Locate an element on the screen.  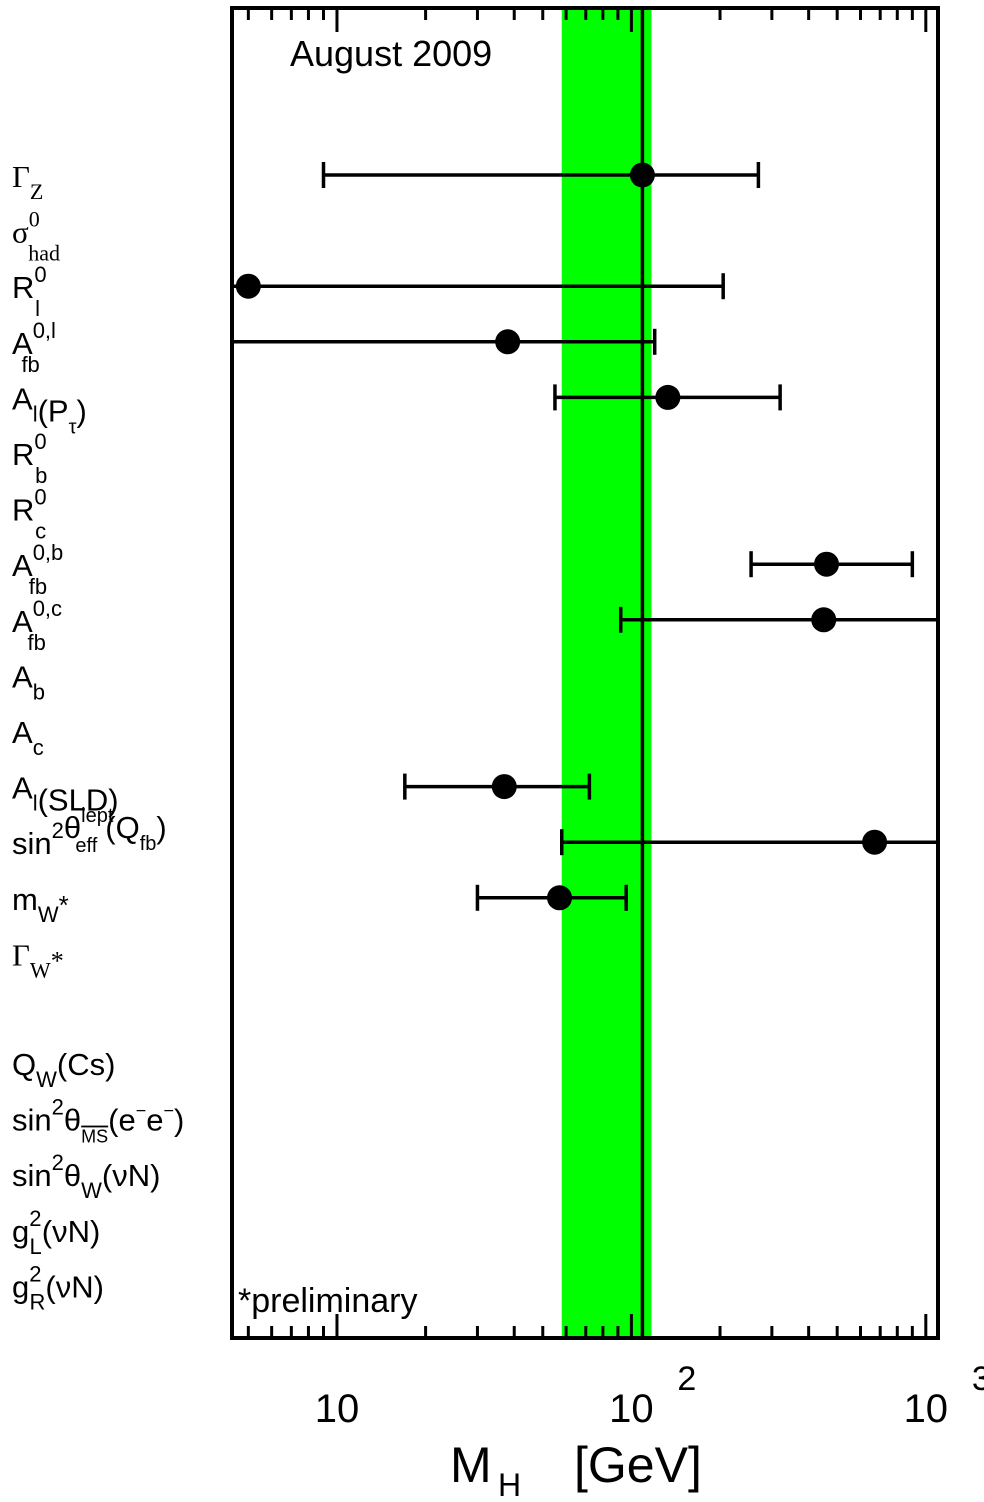
observable-label: R0 c is located at coordinates (29, 514).